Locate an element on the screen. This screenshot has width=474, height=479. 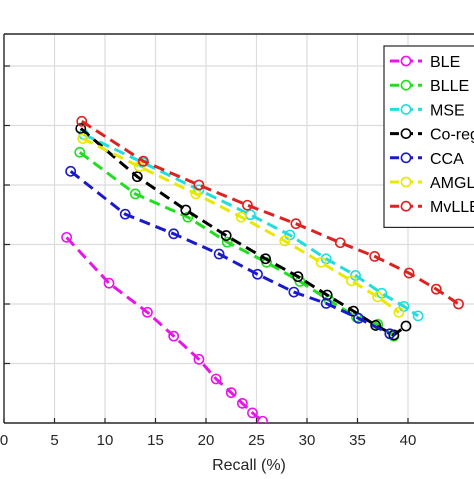
legend-label: CCA is located at coordinates (447, 159).